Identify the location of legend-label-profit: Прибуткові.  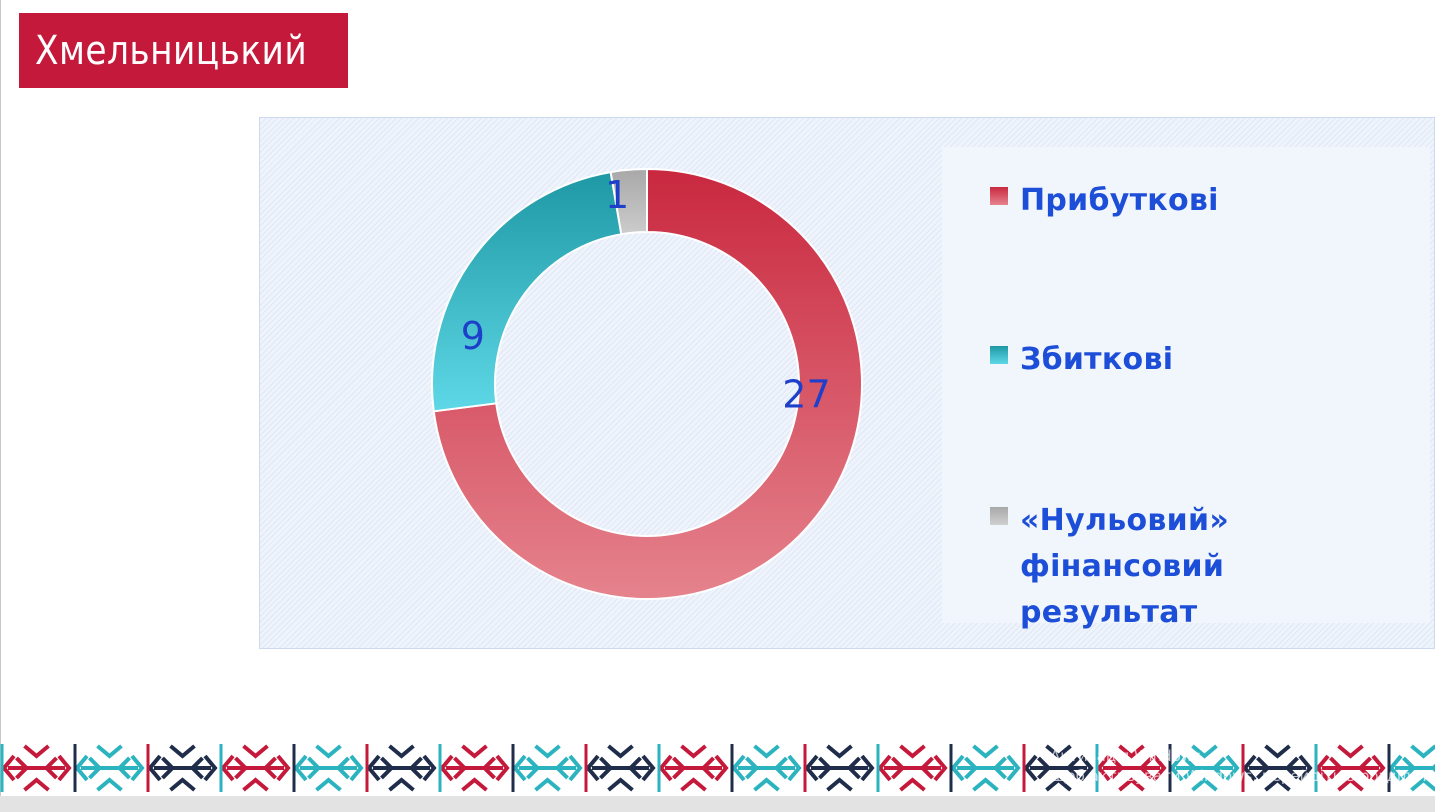
(1119, 200).